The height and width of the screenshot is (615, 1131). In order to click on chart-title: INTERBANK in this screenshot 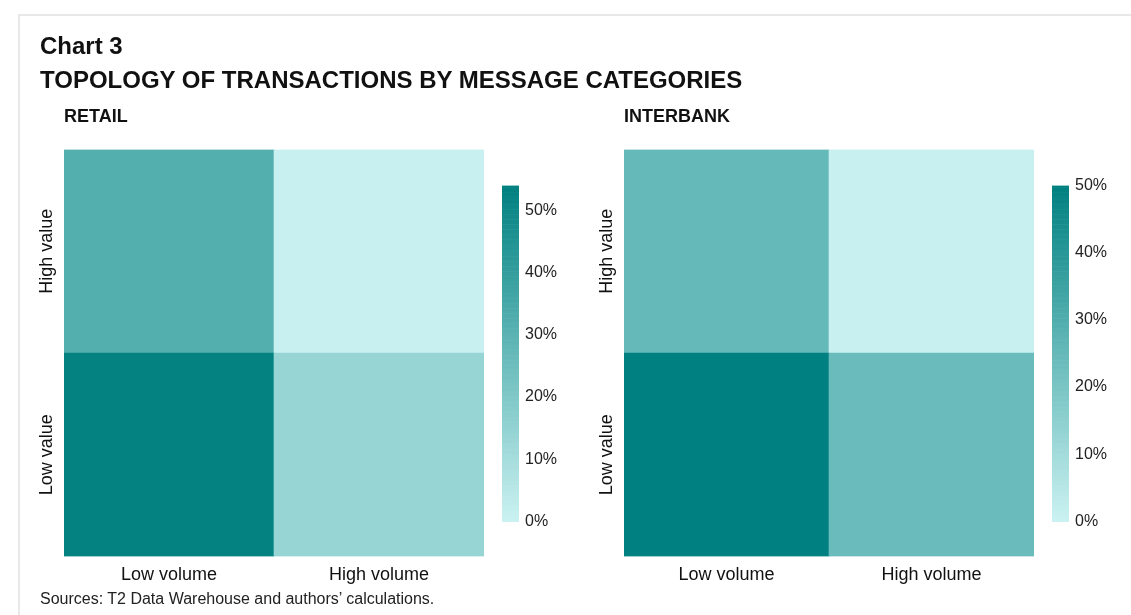, I will do `click(677, 115)`.